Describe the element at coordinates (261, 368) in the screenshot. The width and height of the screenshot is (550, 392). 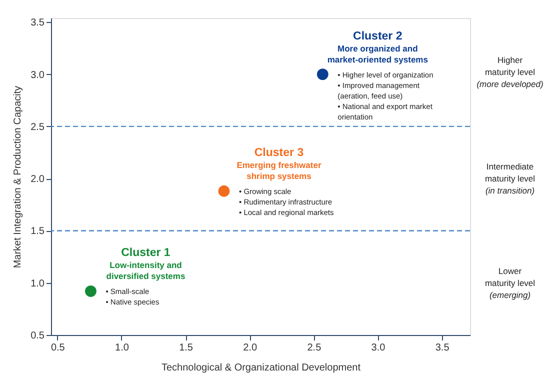
I see `x-axis-title: Technological & Organizational Development` at that location.